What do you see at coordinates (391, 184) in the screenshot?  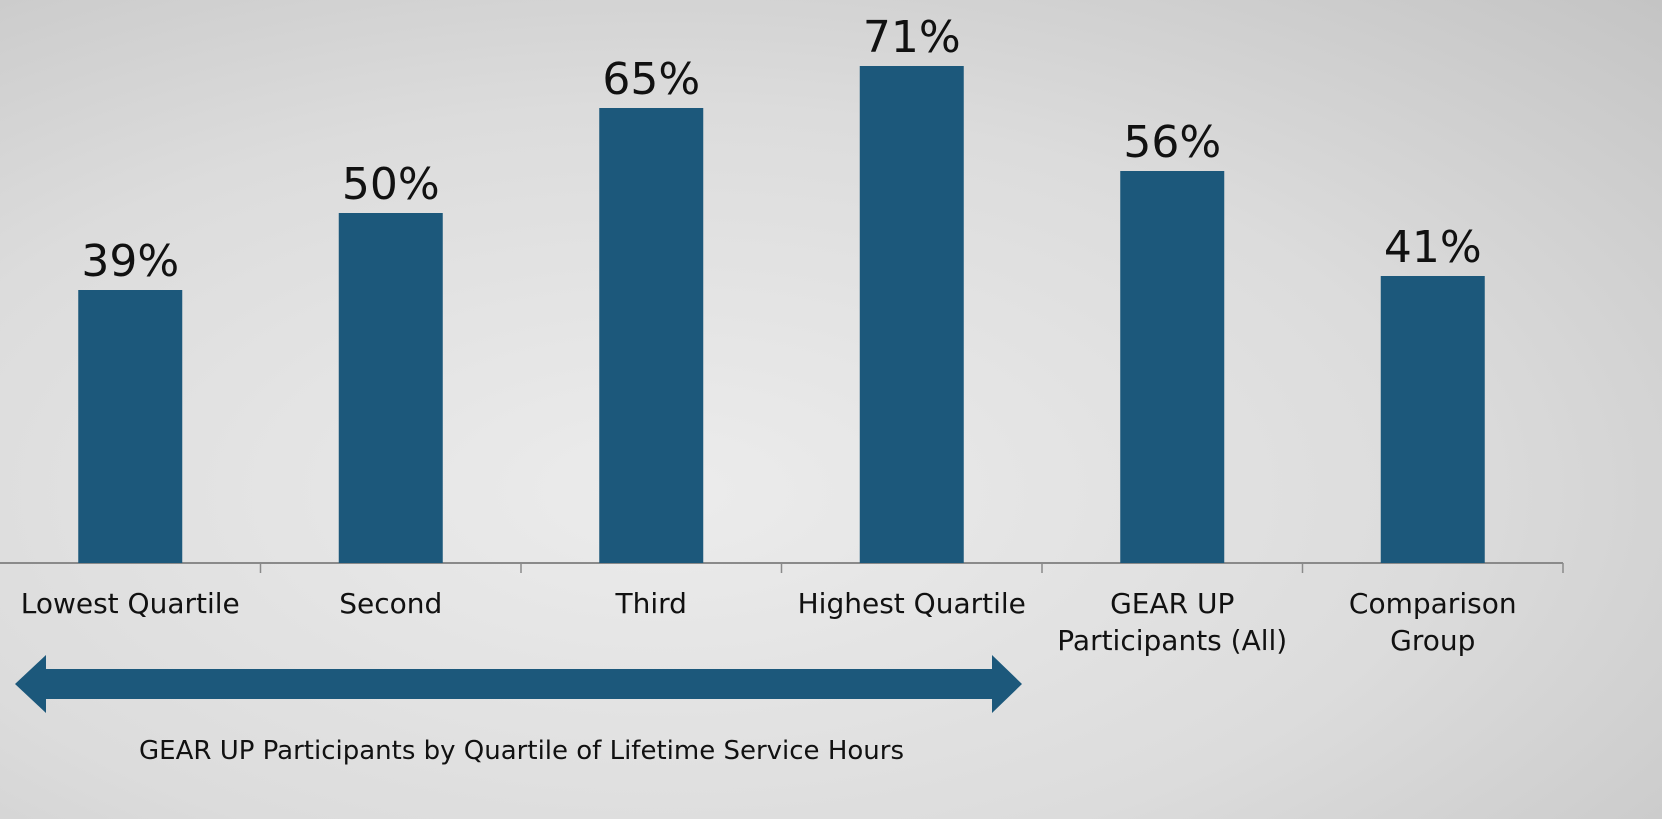 I see `value-label: 50%` at bounding box center [391, 184].